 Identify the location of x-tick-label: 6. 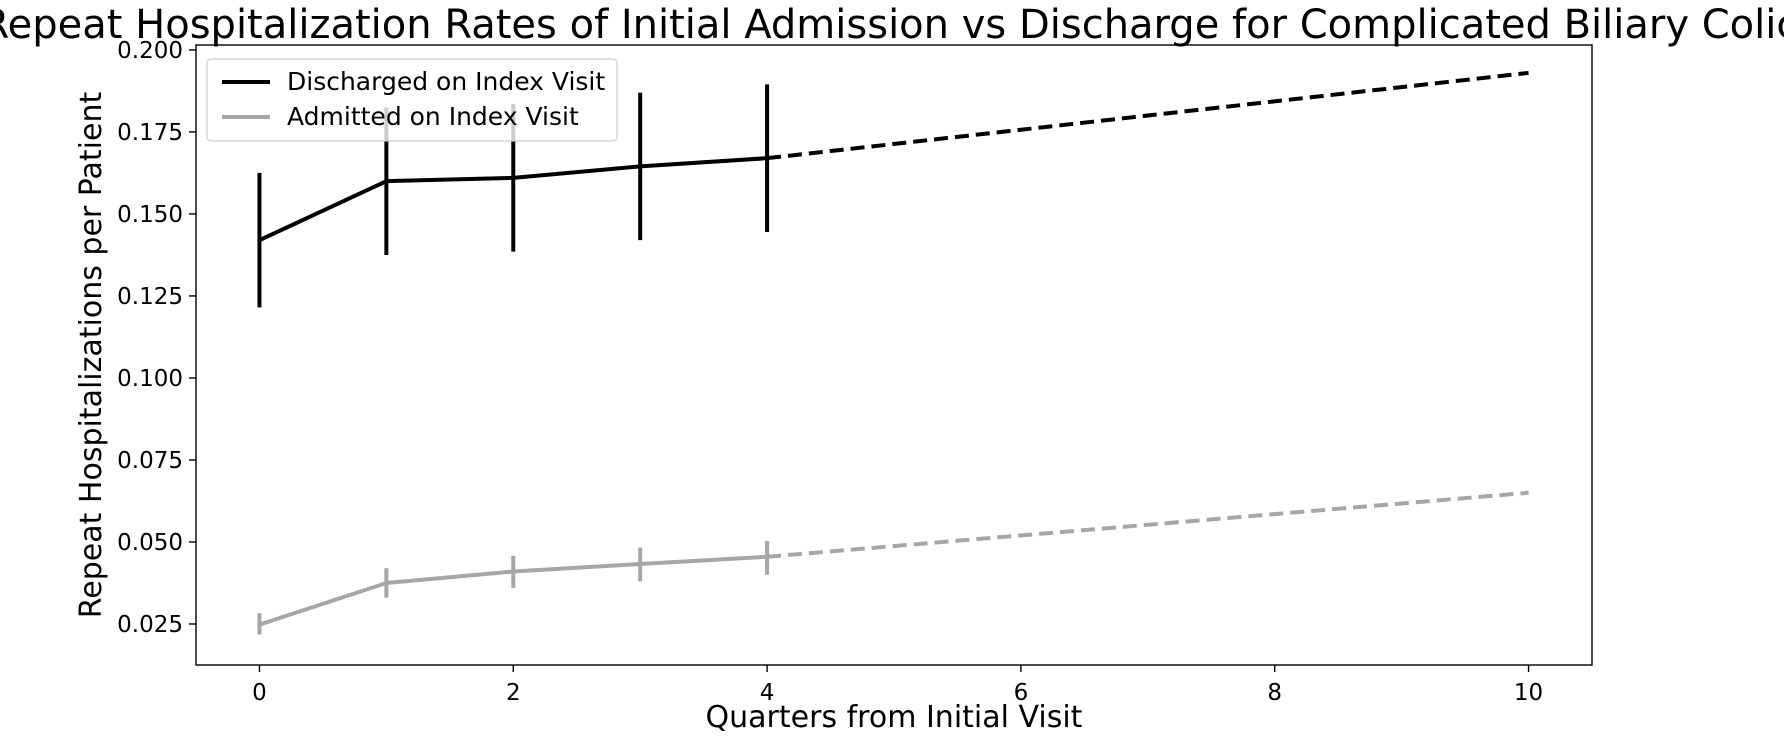
(1021, 693).